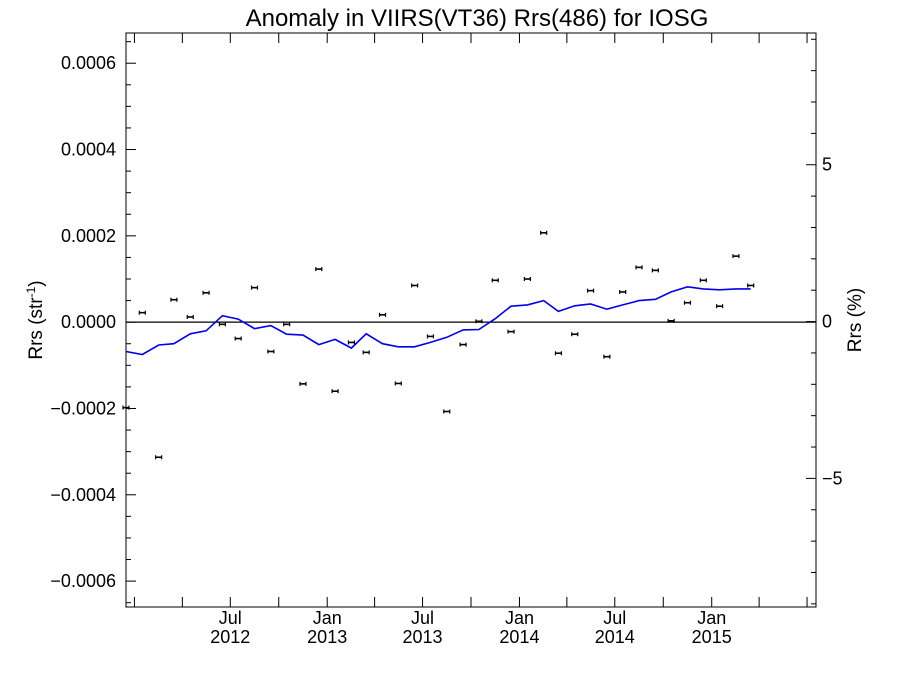  Describe the element at coordinates (88, 236) in the screenshot. I see `left-tick-label: 0.0002` at that location.